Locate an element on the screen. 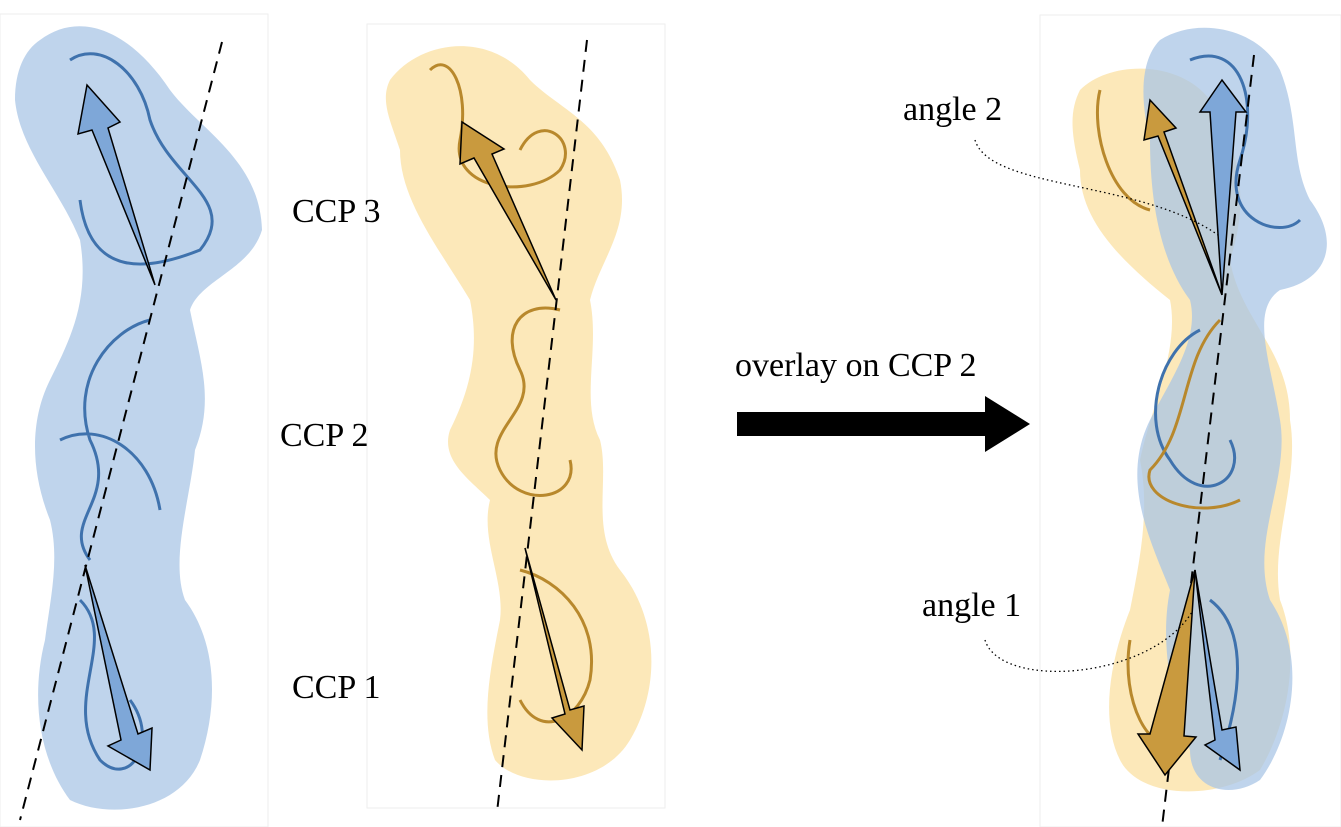  domain-label: CCP 3 is located at coordinates (336, 211).